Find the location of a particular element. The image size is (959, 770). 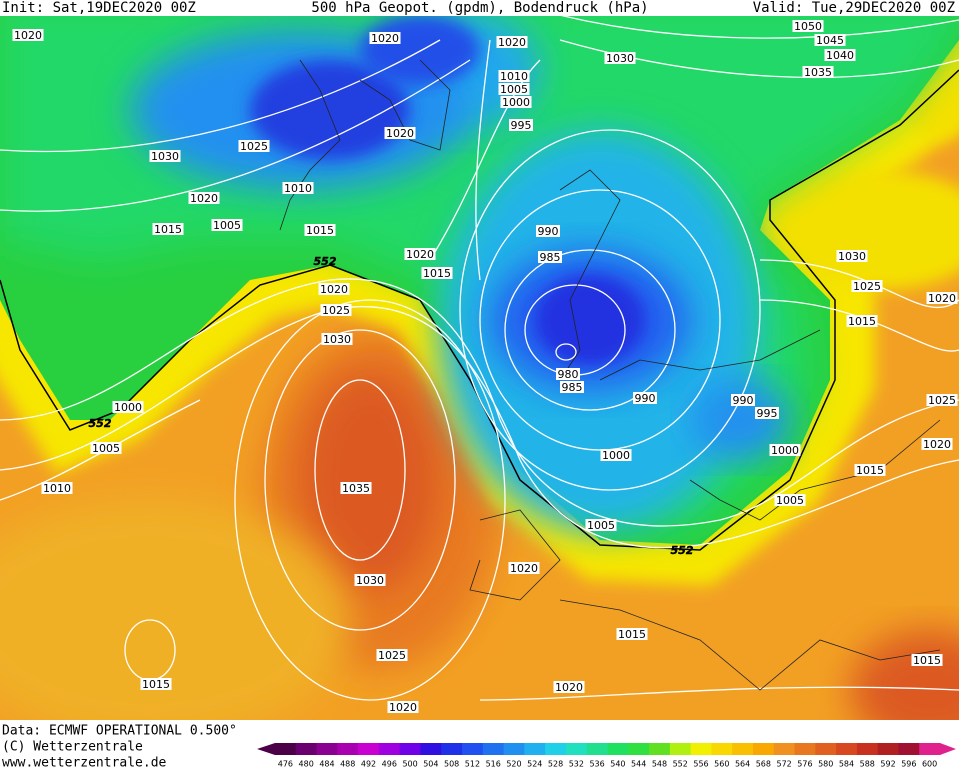

isobar-label: 1050 is located at coordinates (808, 26).